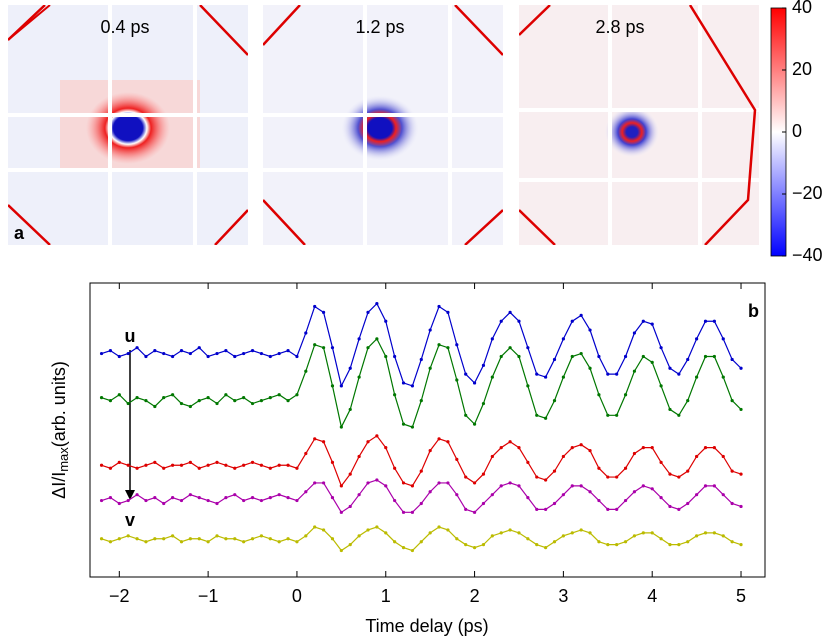 This screenshot has height=641, width=828. I want to click on panel-label: 2.8 ps, so click(619, 27).